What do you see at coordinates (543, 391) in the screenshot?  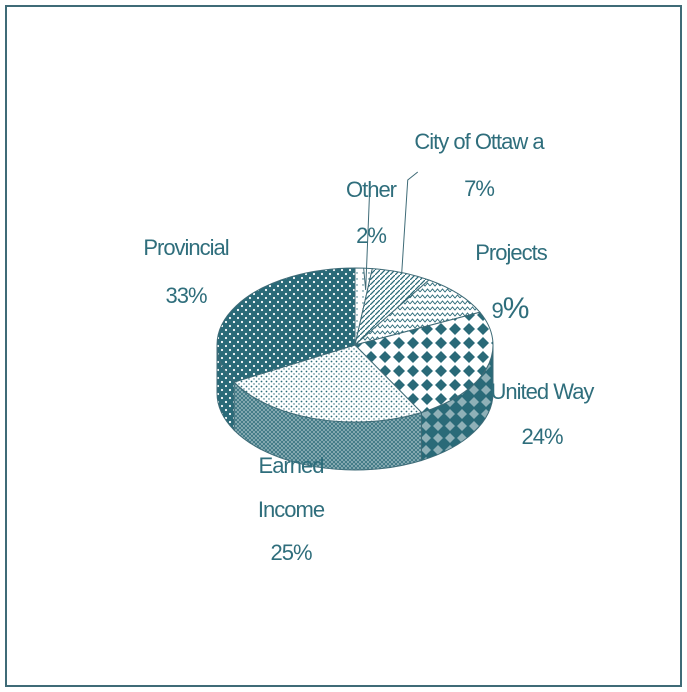 I see `label-united-name: United Way` at bounding box center [543, 391].